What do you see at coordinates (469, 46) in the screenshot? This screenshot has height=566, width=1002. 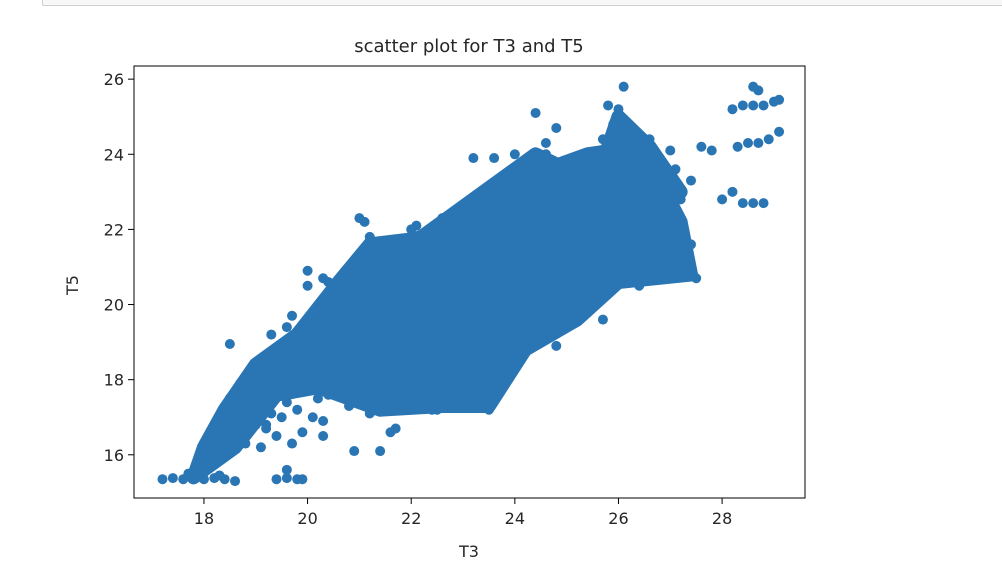 I see `chart-title: scatter plot for T3 and T5` at bounding box center [469, 46].